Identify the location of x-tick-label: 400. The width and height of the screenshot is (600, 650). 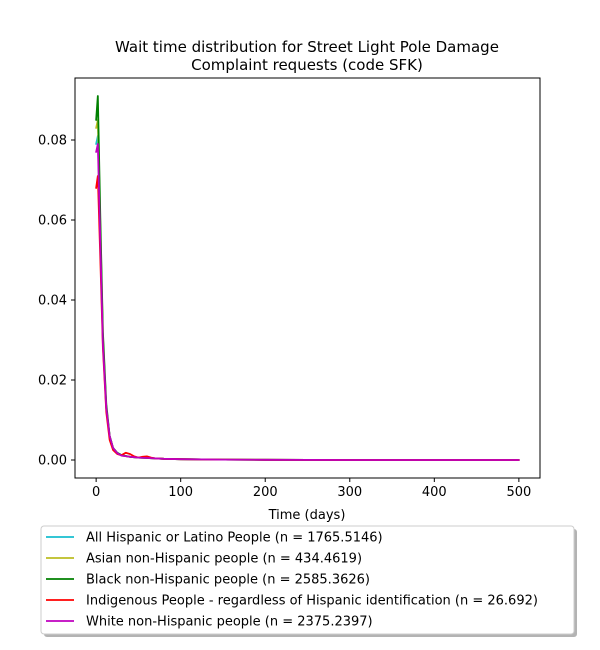
(434, 492).